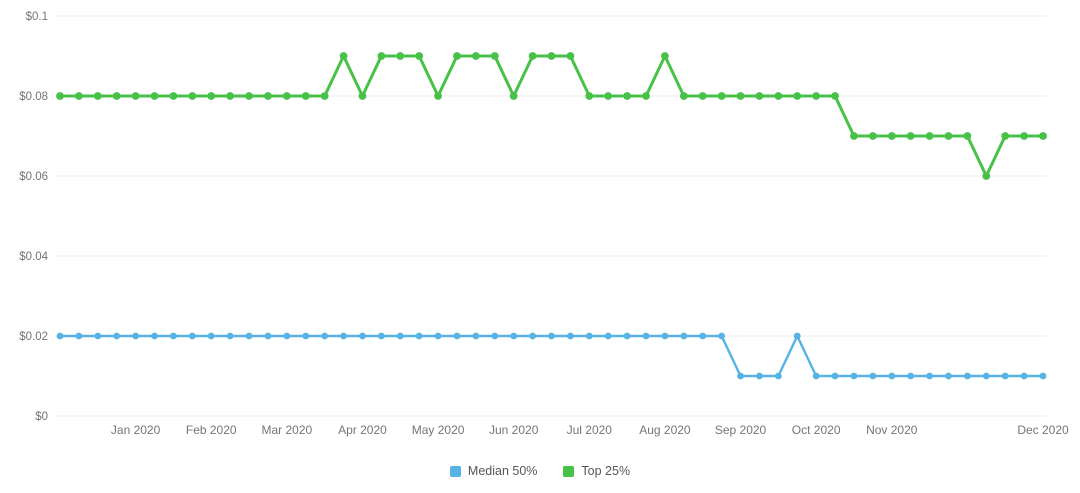  I want to click on legend-item-top-25: Top 25%, so click(596, 471).